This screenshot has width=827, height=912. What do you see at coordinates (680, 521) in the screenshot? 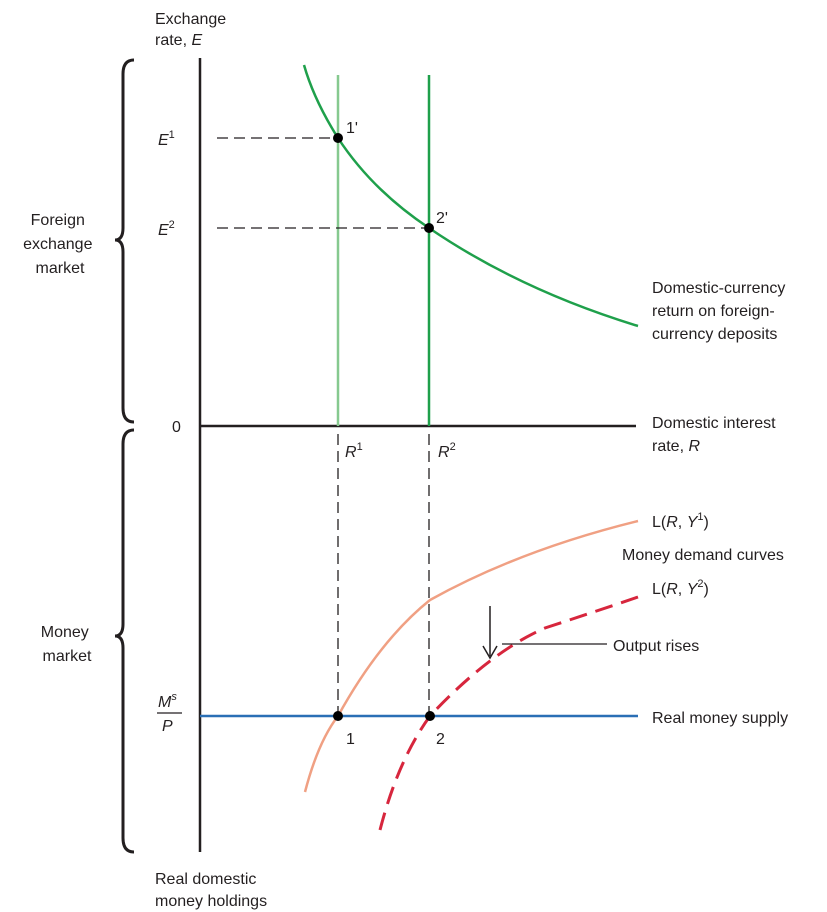
I see `l-y1-label: L(R, Y1)` at bounding box center [680, 521].